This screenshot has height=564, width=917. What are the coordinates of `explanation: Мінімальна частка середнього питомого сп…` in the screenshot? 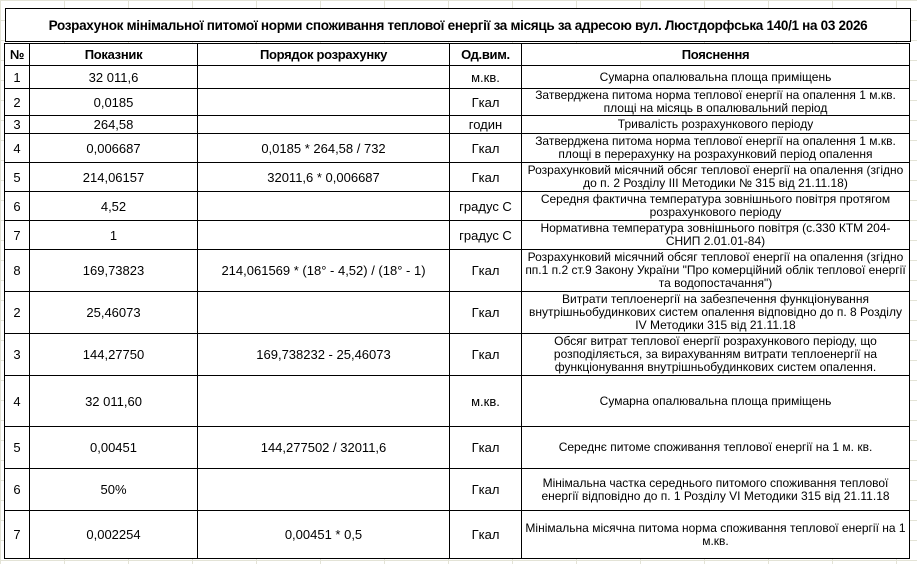 It's located at (715, 489).